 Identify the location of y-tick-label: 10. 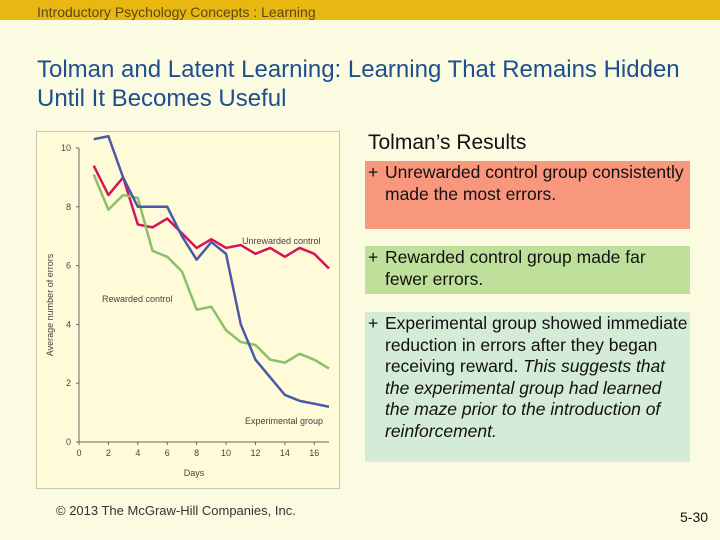
(66, 148).